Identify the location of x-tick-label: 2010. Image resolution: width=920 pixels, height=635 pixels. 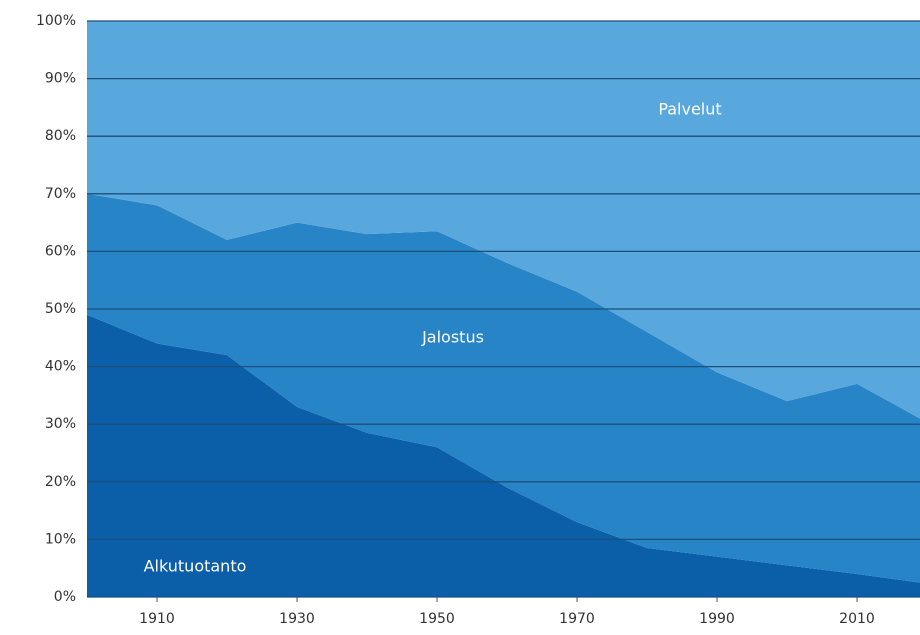
(857, 619).